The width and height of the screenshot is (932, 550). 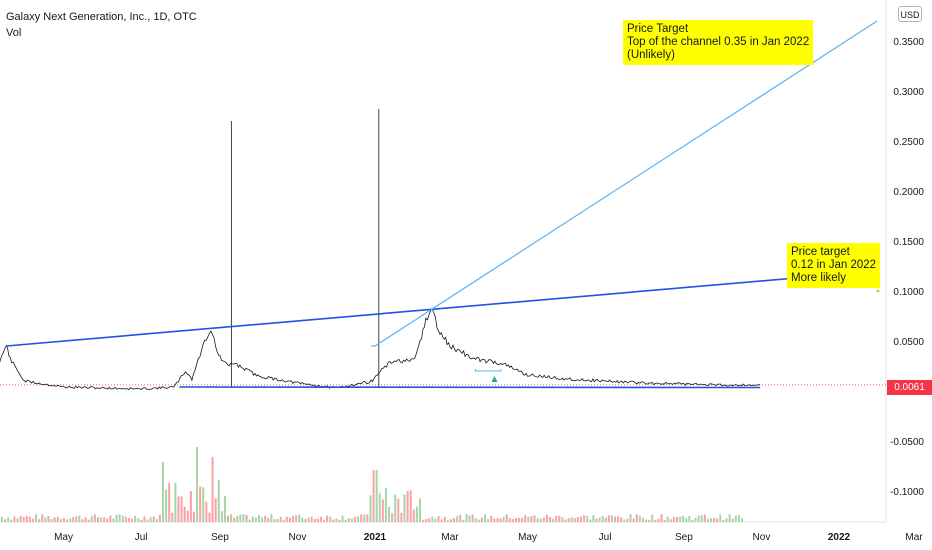 What do you see at coordinates (141, 537) in the screenshot?
I see `x-tick-label: Jul` at bounding box center [141, 537].